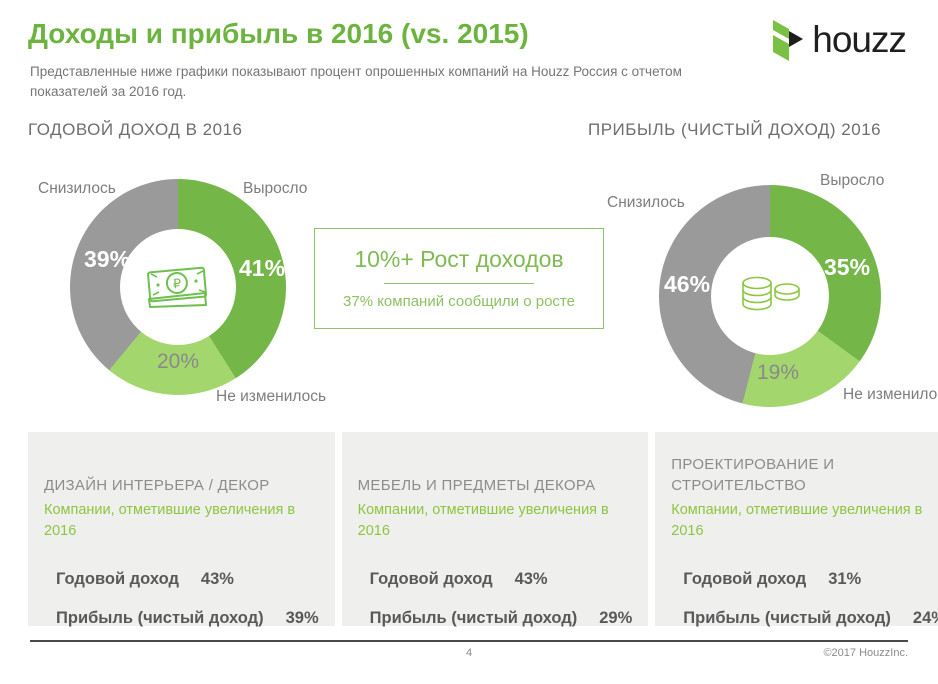 The width and height of the screenshot is (938, 684). I want to click on section-header-annual-revenue: ГОДОВОЙ ДОХОД В 2016, so click(135, 129).